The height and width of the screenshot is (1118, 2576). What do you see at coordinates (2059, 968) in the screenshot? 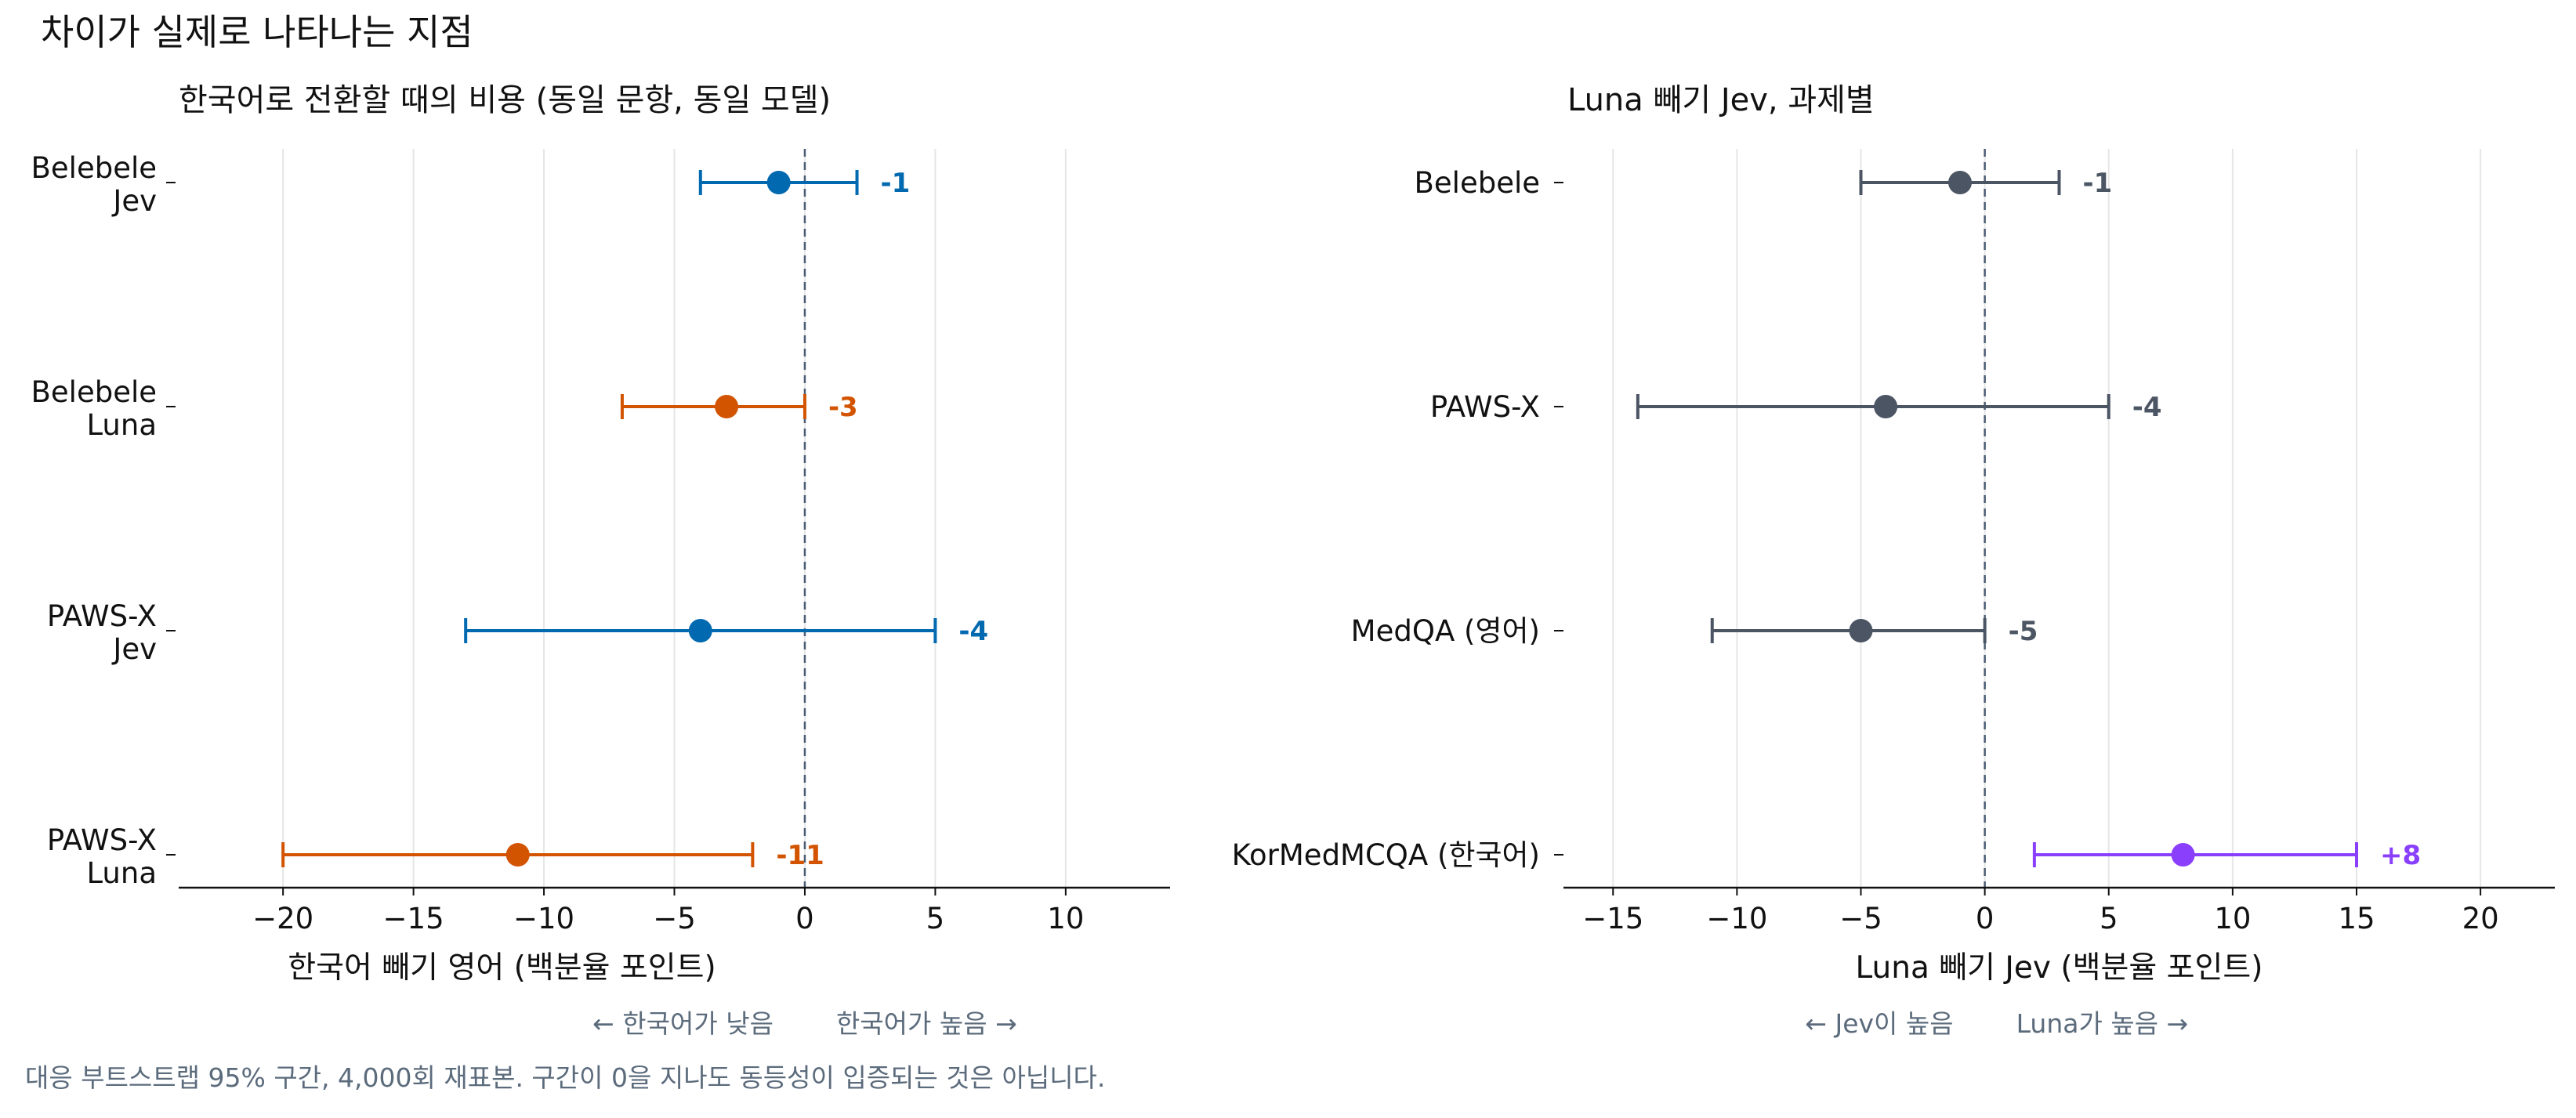
I see `panel-b-x-axis-label: Luna 빼기 Jev (백분율 포인트)` at bounding box center [2059, 968].